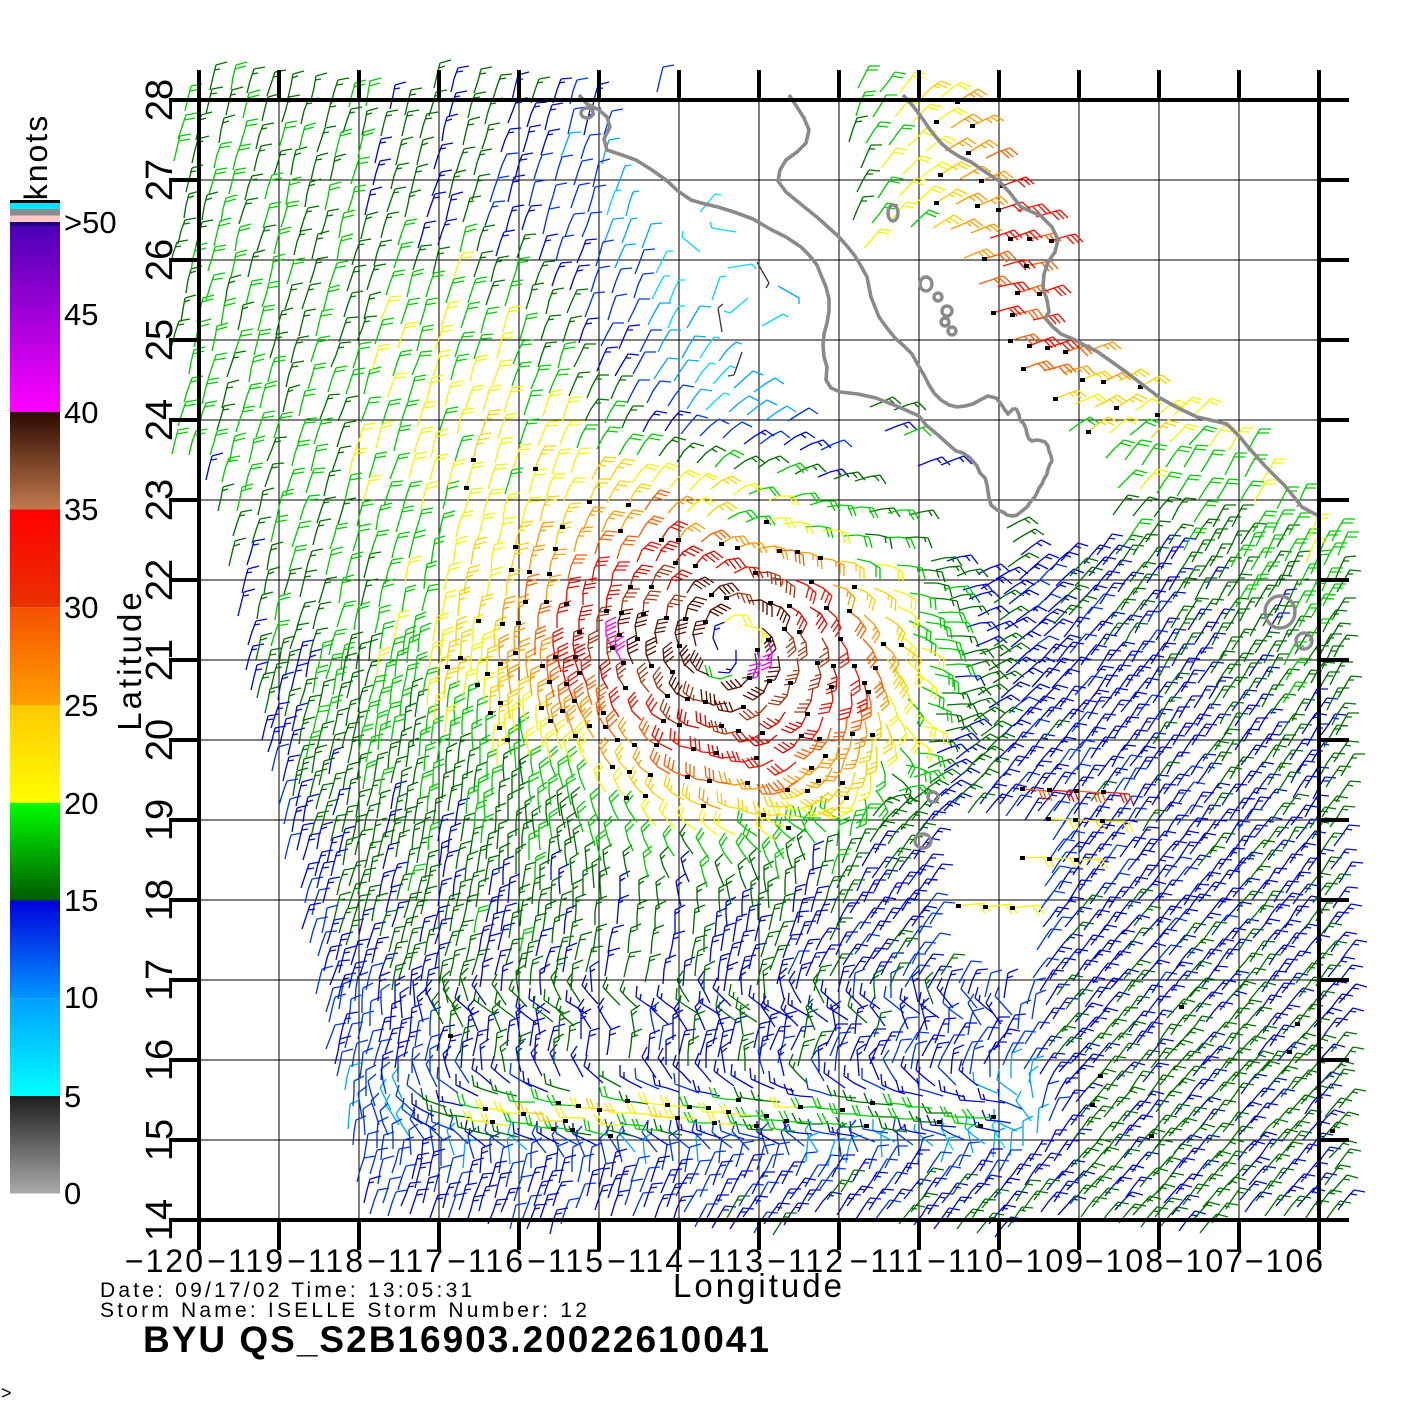 The width and height of the screenshot is (1420, 1405). I want to click on svg-text:Storm Name: ISELLE Storm: Storm Name: ISELLE Storm Number: 12, so click(345, 1310).